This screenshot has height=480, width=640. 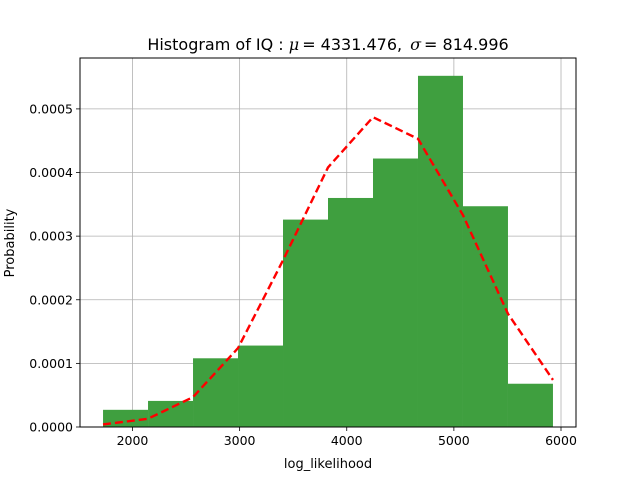 I want to click on chart-title: Histogram of IQ : μ = 4331.476, σ = 814.996, so click(x=327, y=44).